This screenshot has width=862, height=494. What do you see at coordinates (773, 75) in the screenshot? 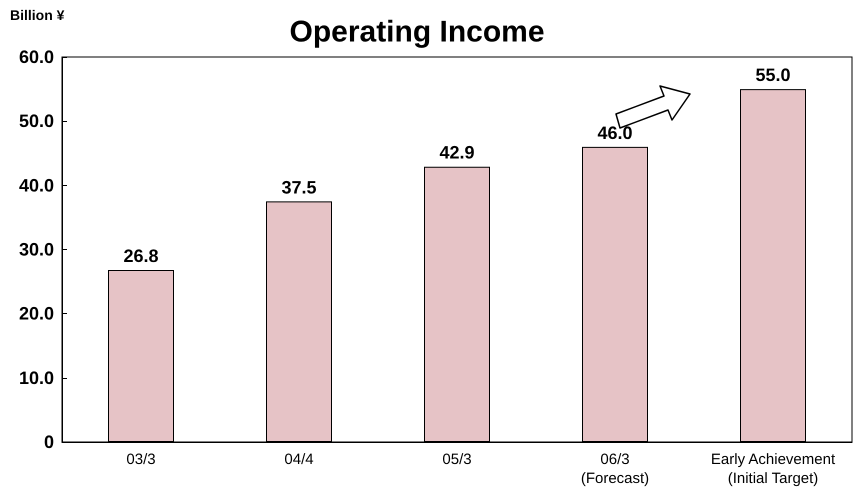
I see `data-label: 55.0` at bounding box center [773, 75].